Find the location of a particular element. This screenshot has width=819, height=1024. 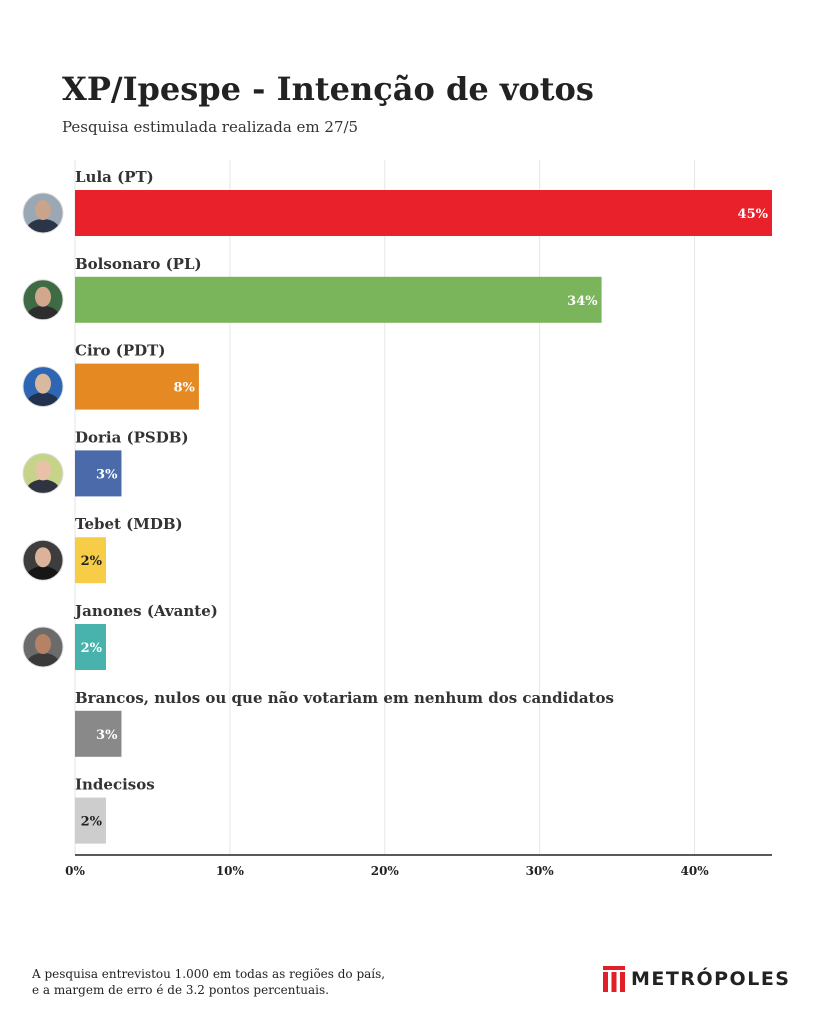

x-tick-label: 30% is located at coordinates (540, 871).